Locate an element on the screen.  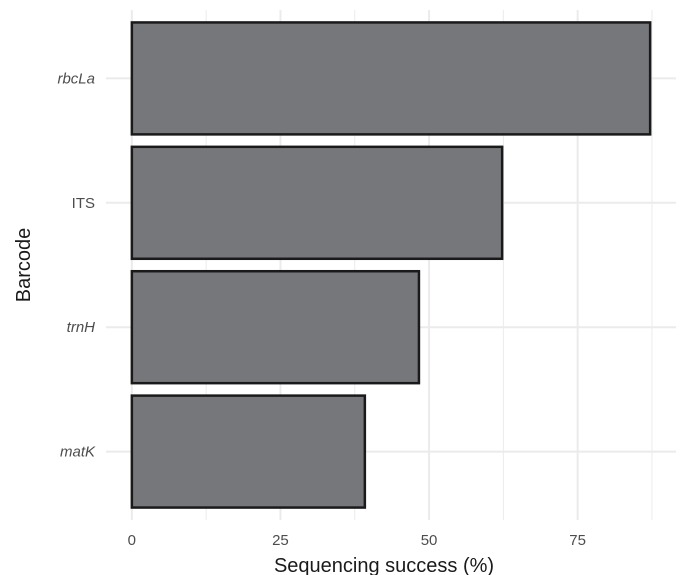
x-axis-title: Sequencing success (%) is located at coordinates (384, 565).